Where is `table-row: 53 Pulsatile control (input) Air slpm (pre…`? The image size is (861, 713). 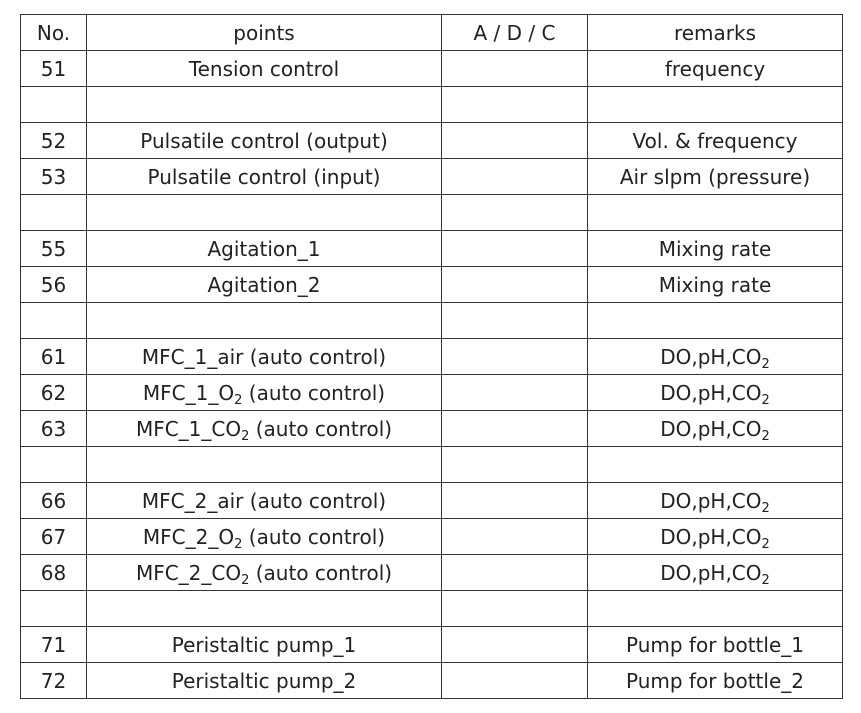 table-row: 53 Pulsatile control (input) Air slpm (pre… is located at coordinates (431, 176).